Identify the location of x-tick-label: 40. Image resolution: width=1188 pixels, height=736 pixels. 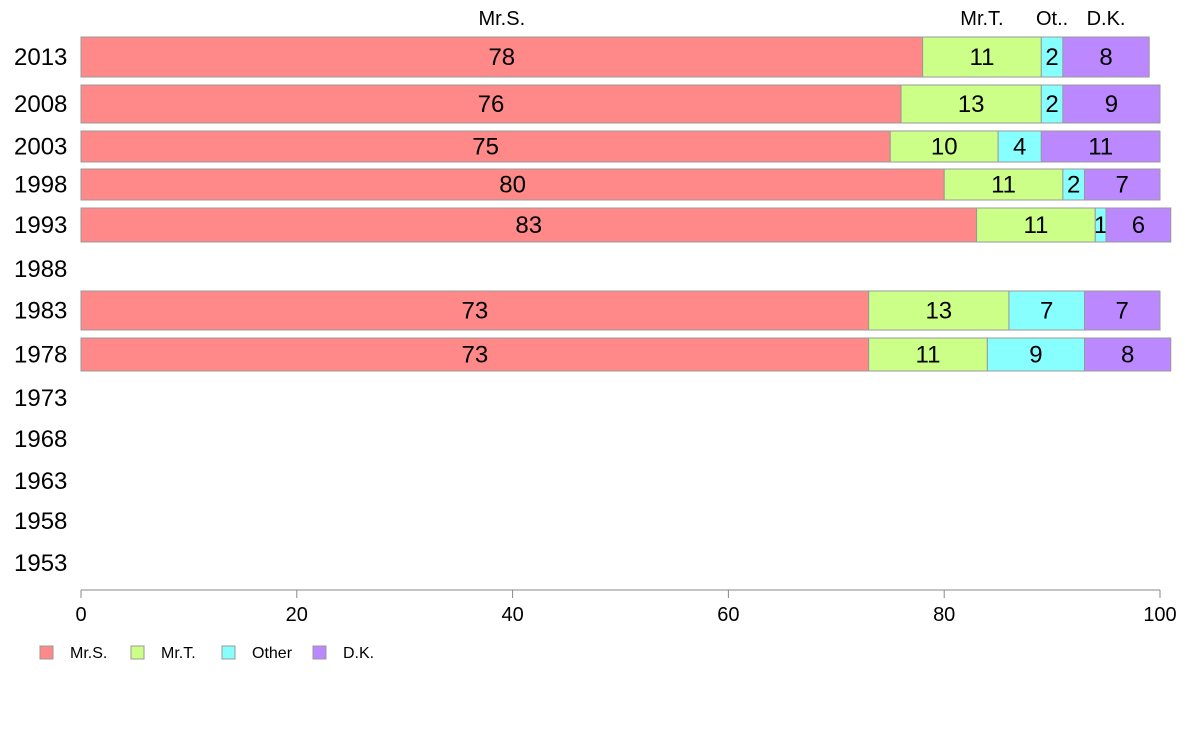
(512, 615).